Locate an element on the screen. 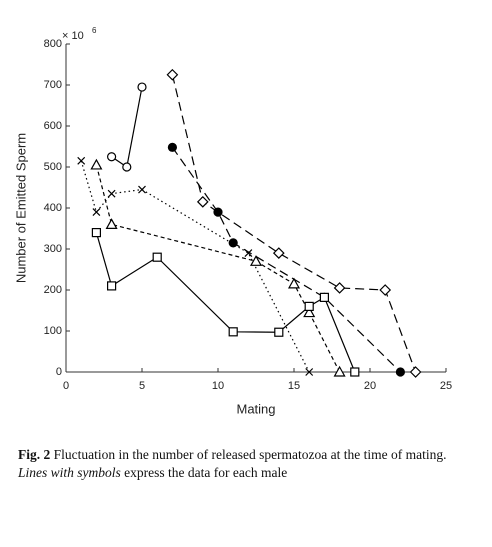 This screenshot has height=547, width=492. y-axis-label: Number of Emitted Sperm is located at coordinates (20, 208).